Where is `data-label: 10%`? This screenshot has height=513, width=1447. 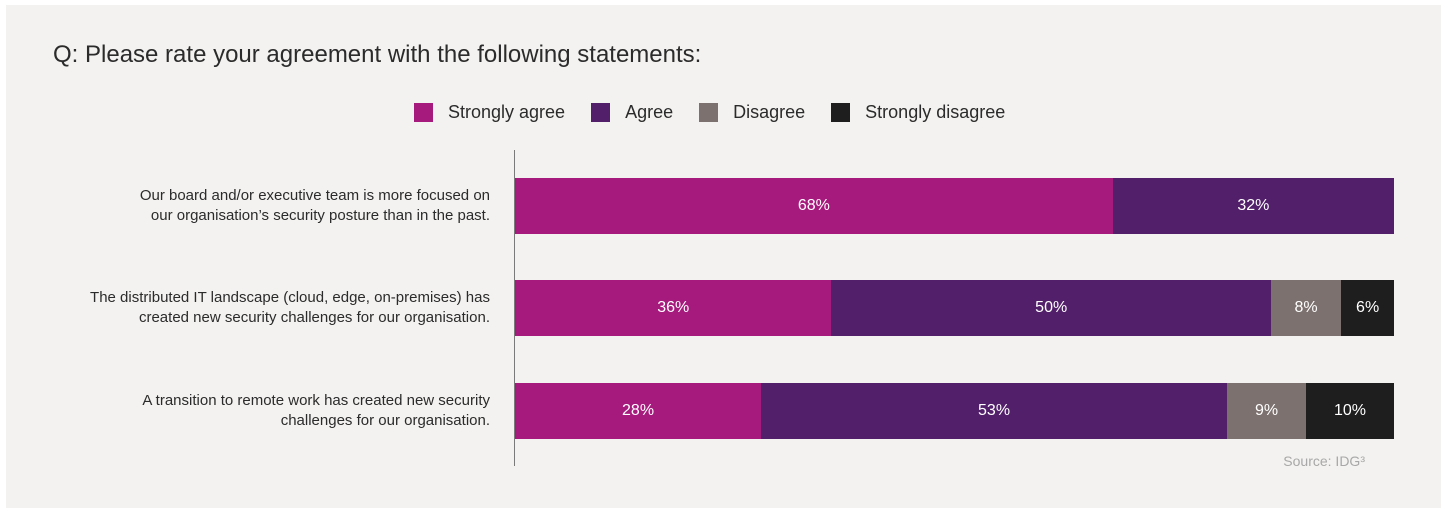 data-label: 10% is located at coordinates (1350, 410).